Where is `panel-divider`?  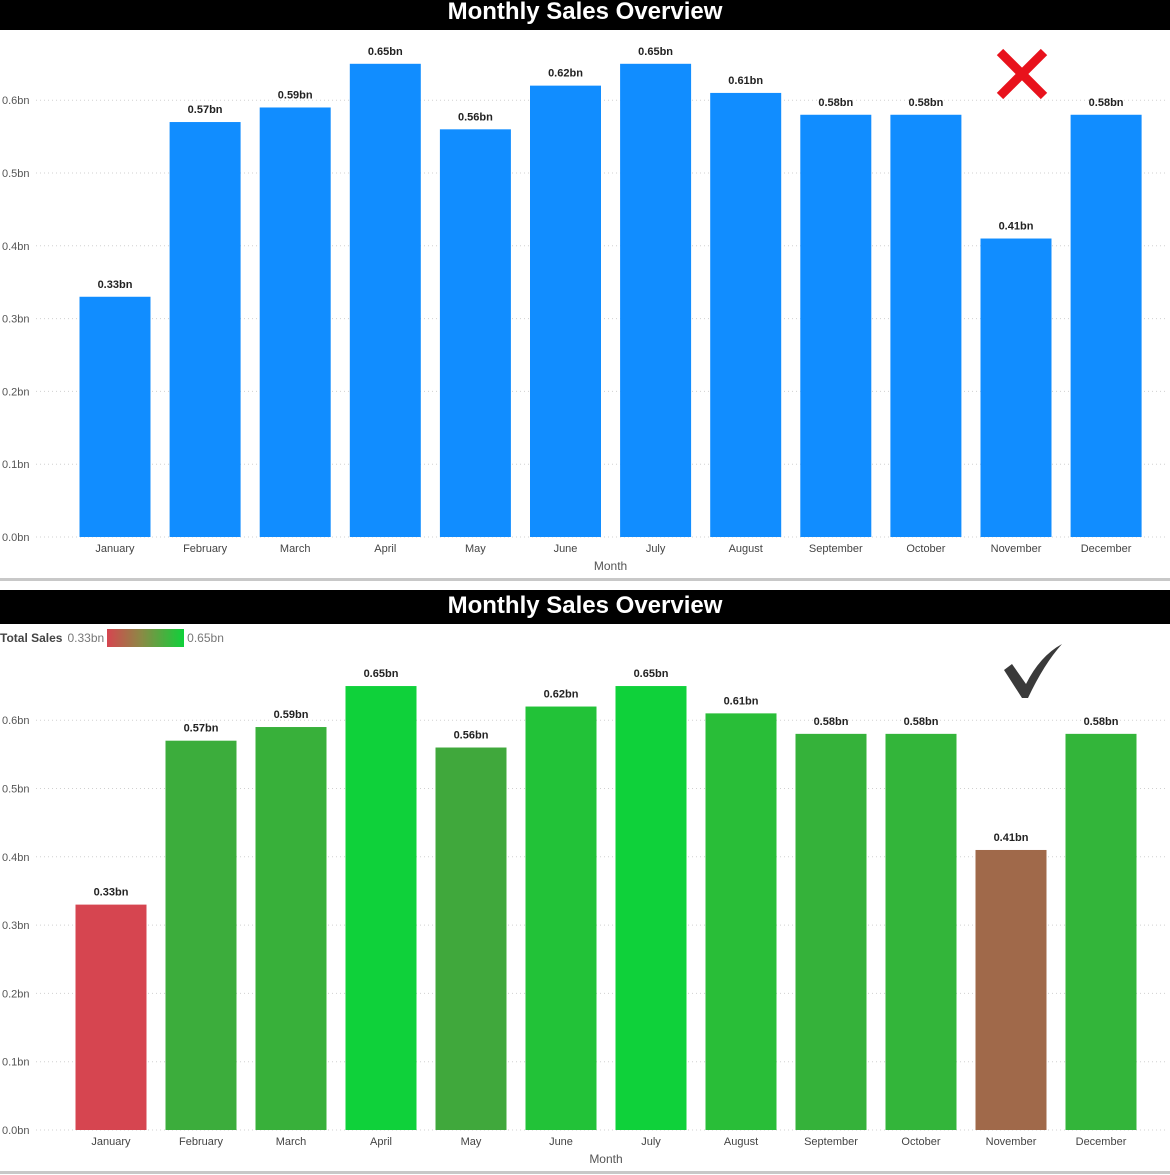
panel-divider is located at coordinates (585, 579).